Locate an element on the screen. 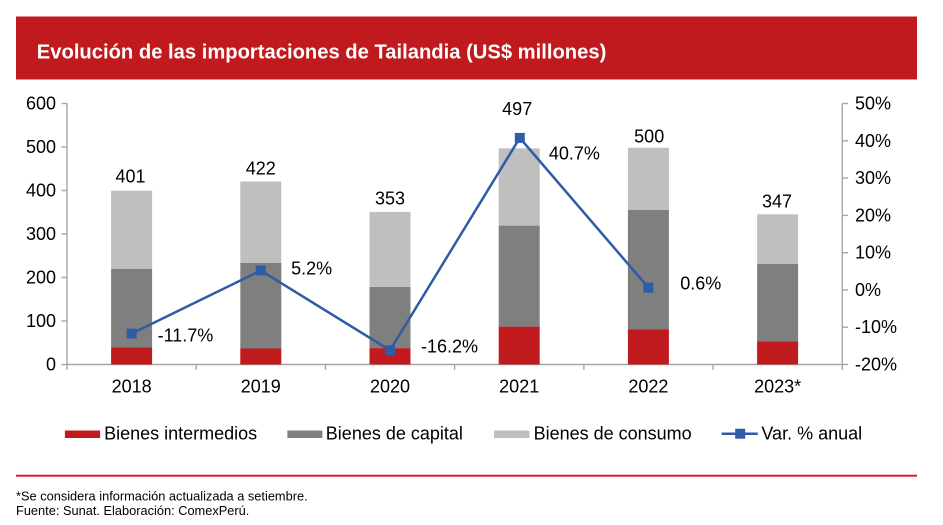  svg-text: 422 is located at coordinates (261, 169).